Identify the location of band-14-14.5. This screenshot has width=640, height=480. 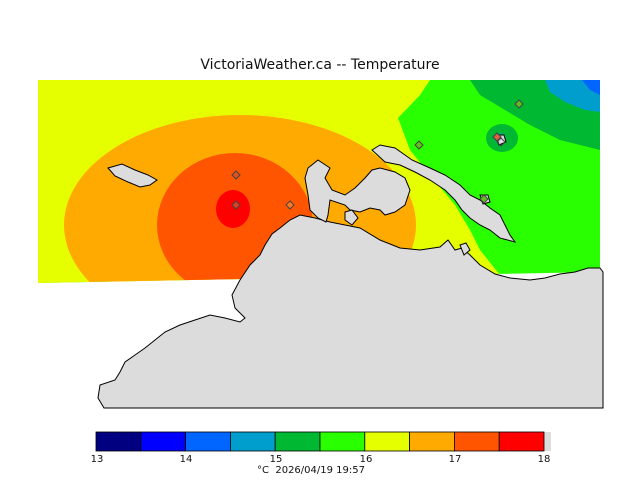
(591, 87).